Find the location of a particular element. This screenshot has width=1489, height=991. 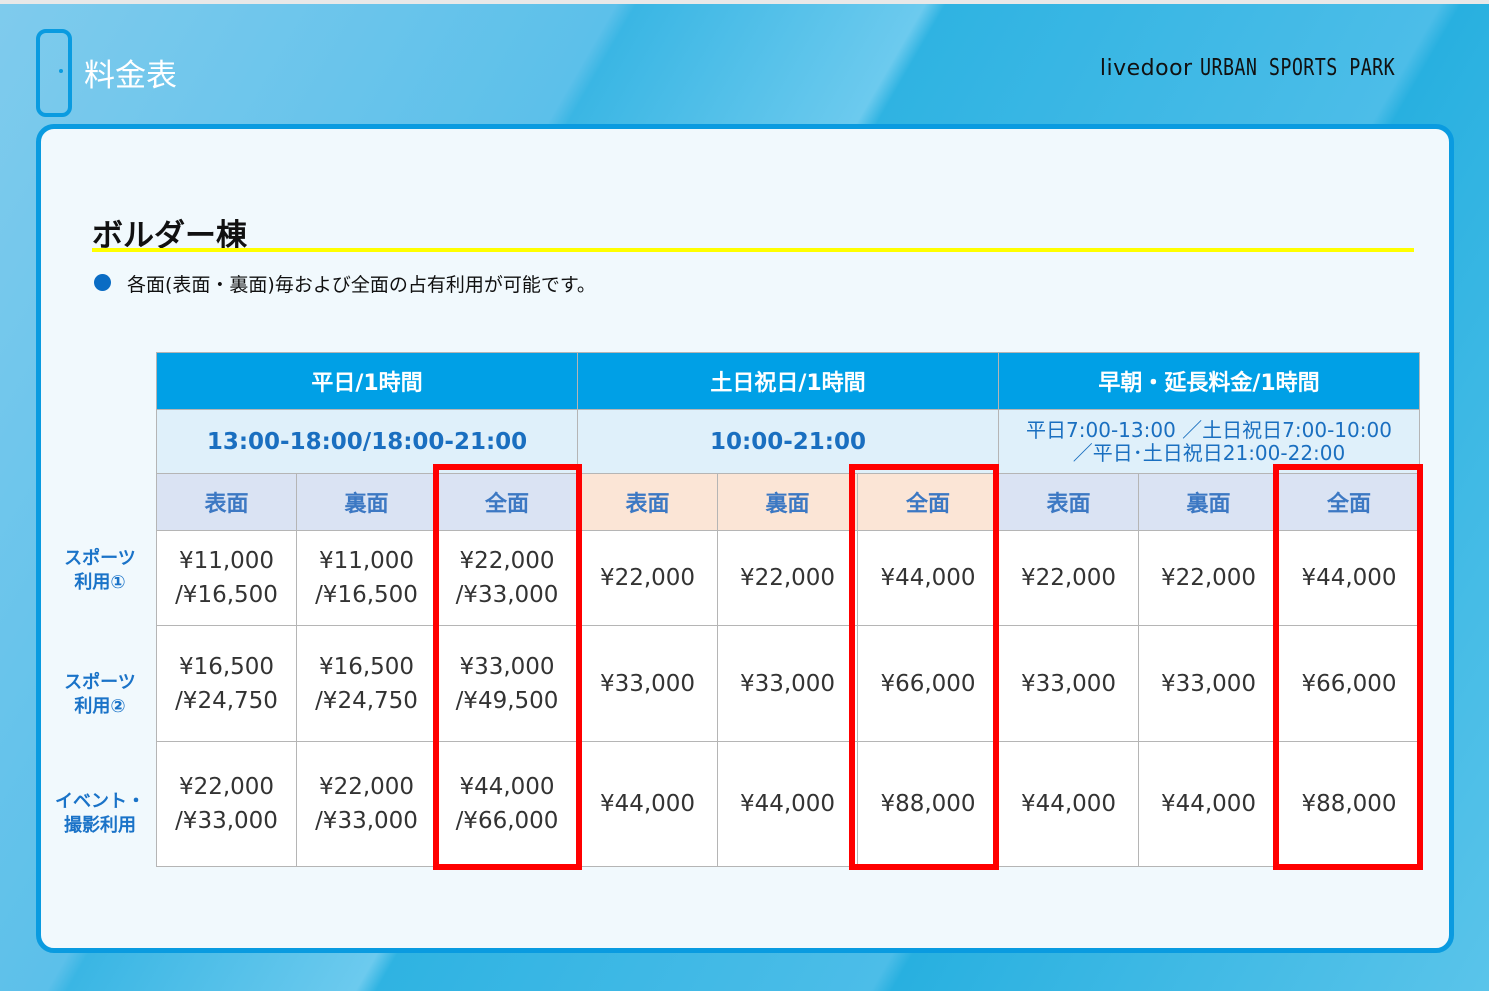

title-tag-decoration is located at coordinates (54, 73).